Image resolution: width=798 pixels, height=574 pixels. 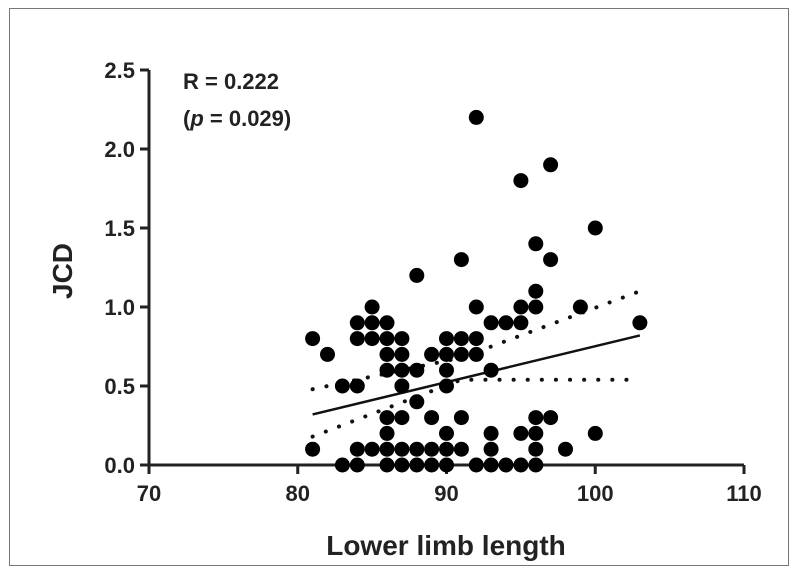 I want to click on correlation-annotation: R = 0.222, so click(x=231, y=81).